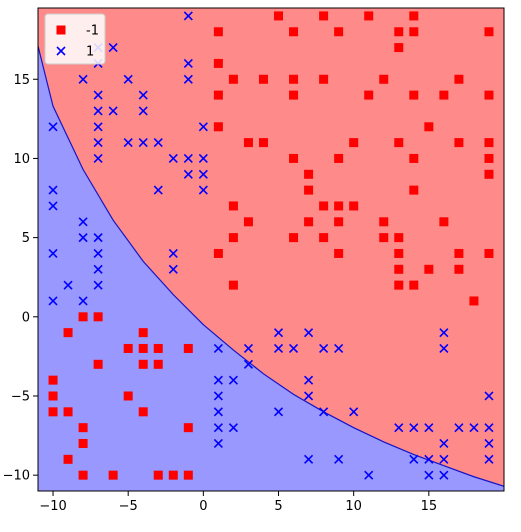 This screenshot has width=521, height=532. What do you see at coordinates (52, 506) in the screenshot?
I see `x-tick-label: −10` at bounding box center [52, 506].